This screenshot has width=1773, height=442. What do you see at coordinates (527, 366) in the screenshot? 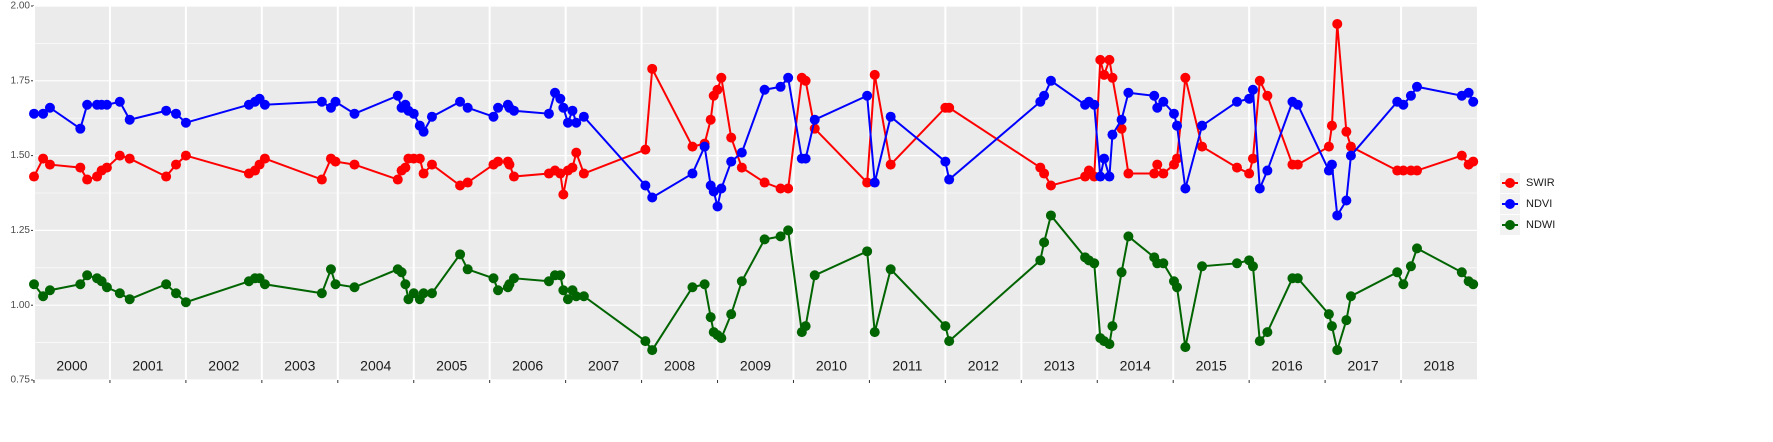
I see `year-label: 2006` at bounding box center [527, 366].